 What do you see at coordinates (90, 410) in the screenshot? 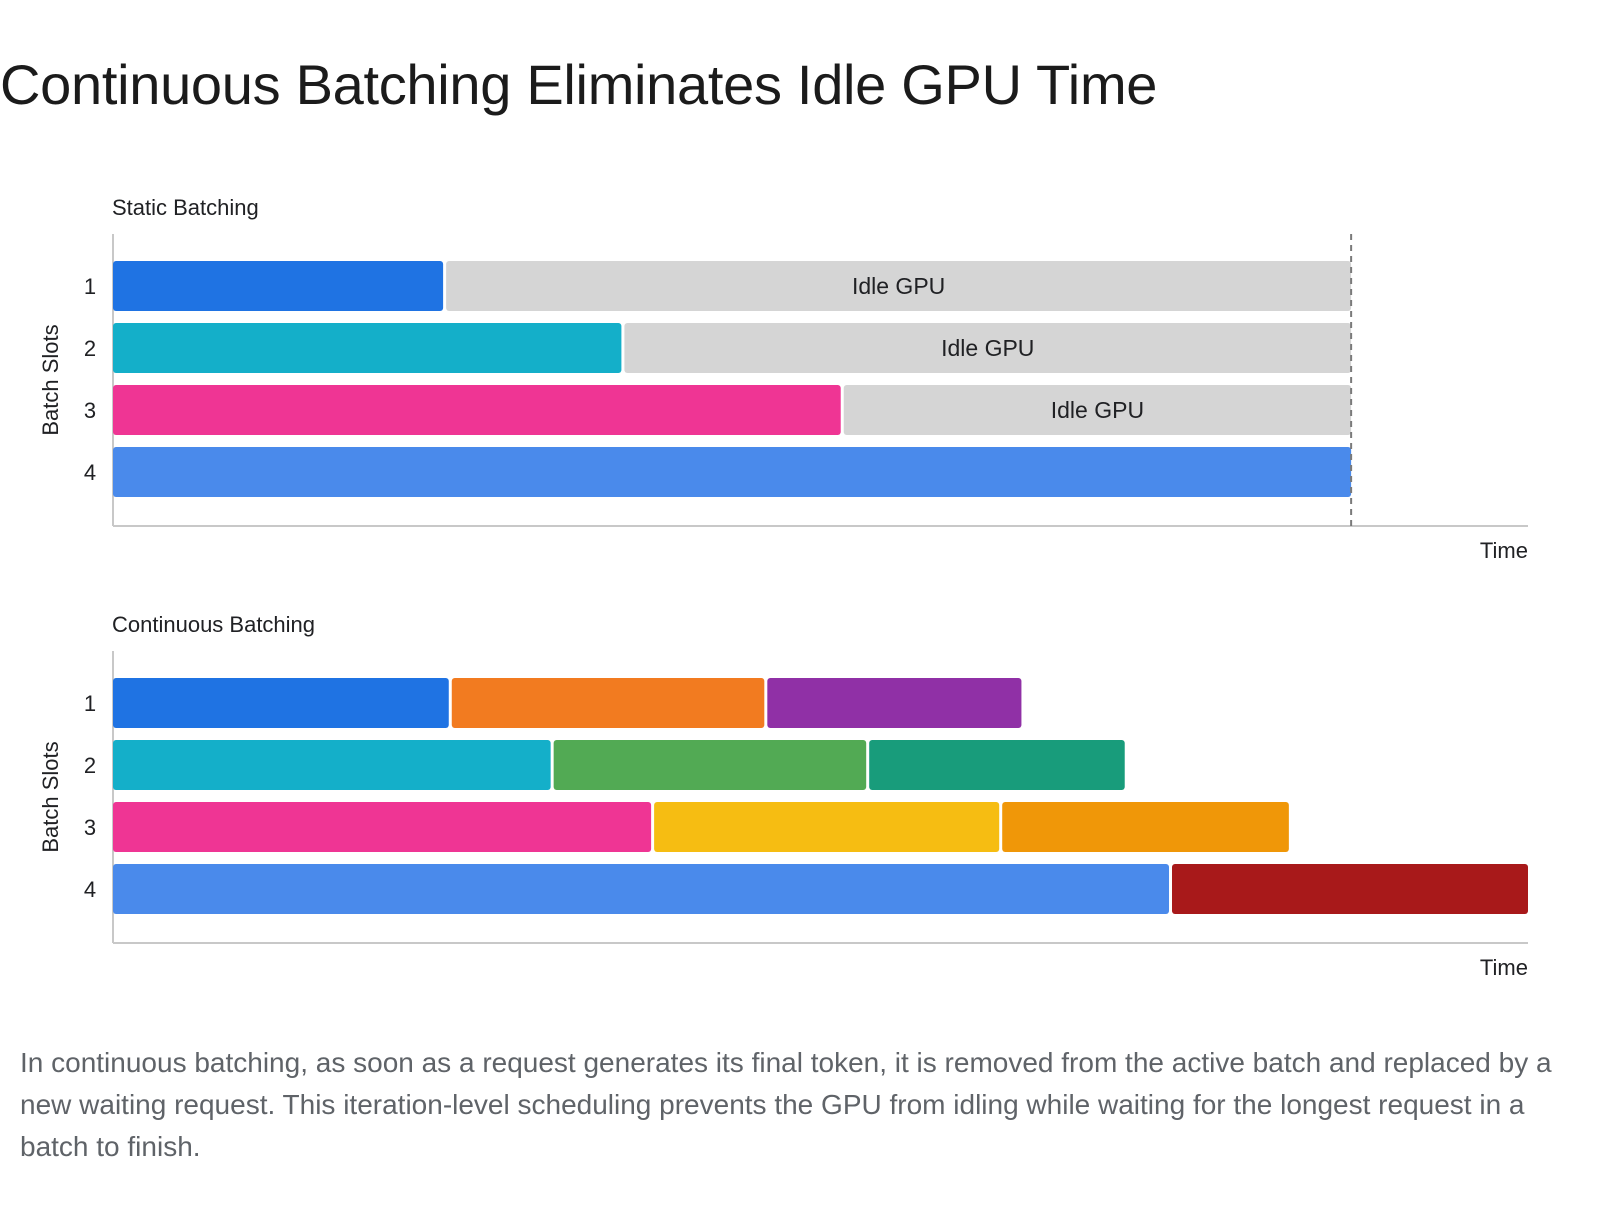
I see `static-batching-slot-label-3: 3` at bounding box center [90, 410].